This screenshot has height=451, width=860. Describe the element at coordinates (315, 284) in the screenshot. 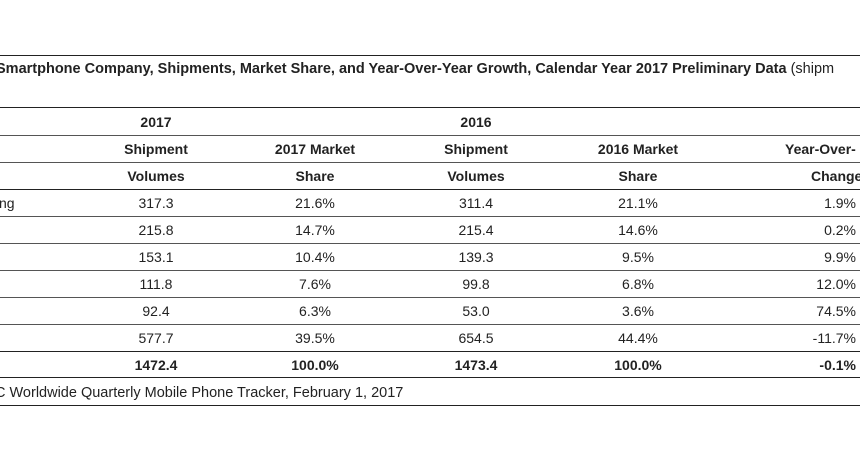

I see `share-2017: 7.6%` at that location.